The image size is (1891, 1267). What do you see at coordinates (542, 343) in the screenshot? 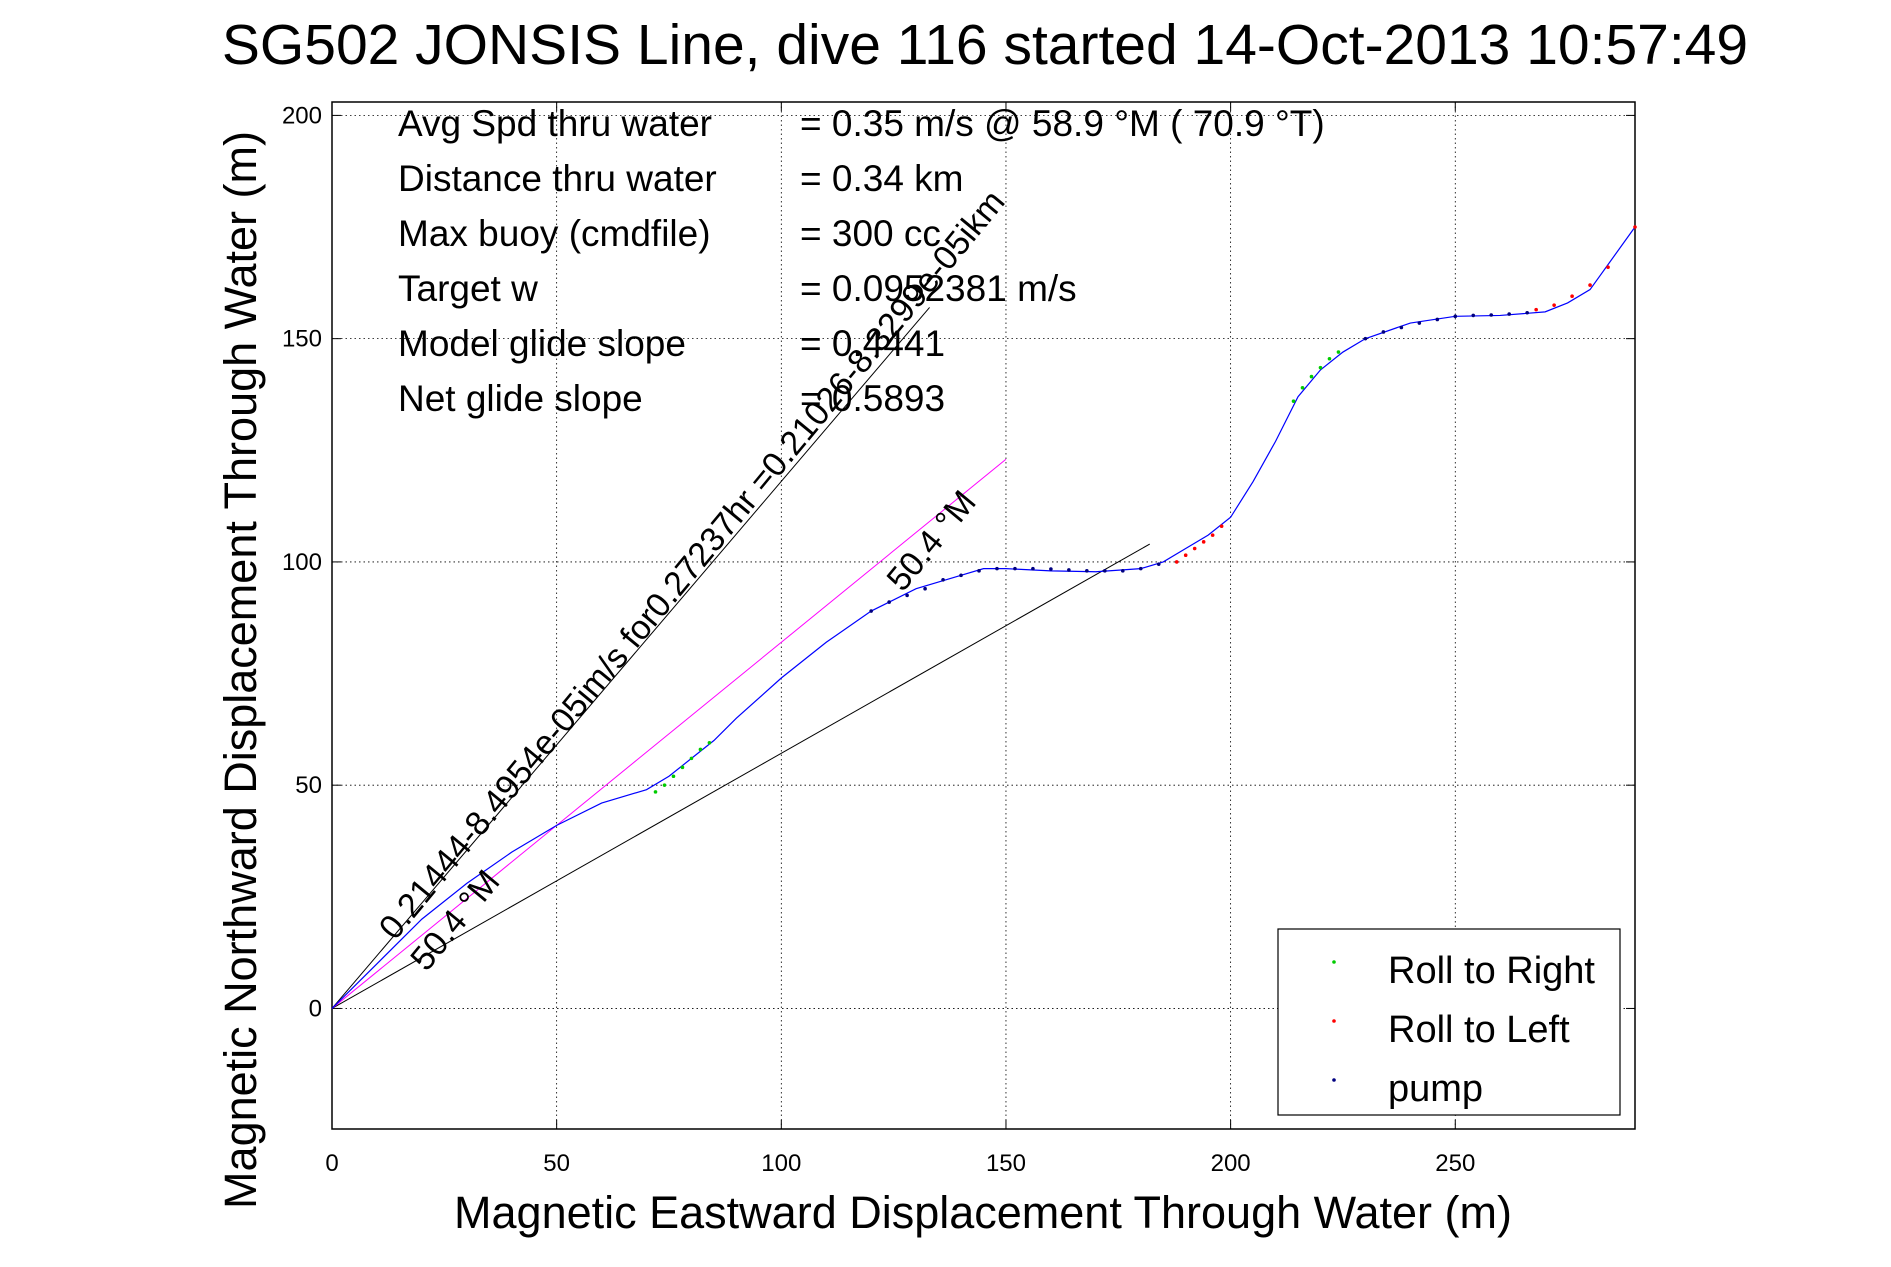
I see `info-label: Model glide slope` at bounding box center [542, 343].